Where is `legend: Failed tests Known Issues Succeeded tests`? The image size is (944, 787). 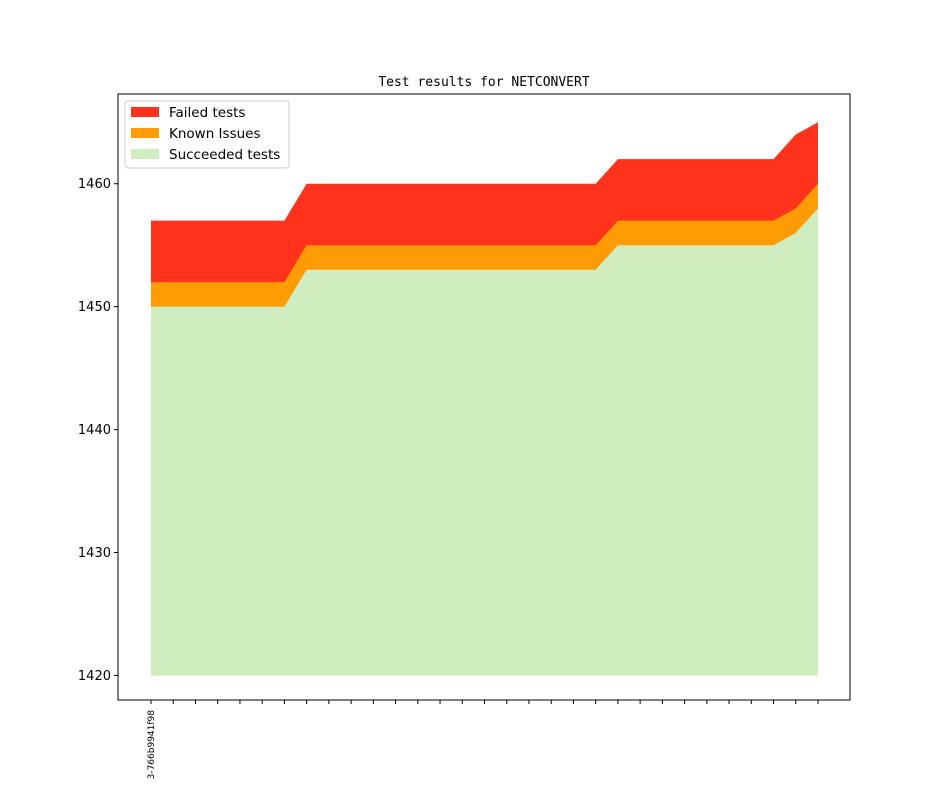
legend: Failed tests Known Issues Succeeded tests is located at coordinates (207, 134).